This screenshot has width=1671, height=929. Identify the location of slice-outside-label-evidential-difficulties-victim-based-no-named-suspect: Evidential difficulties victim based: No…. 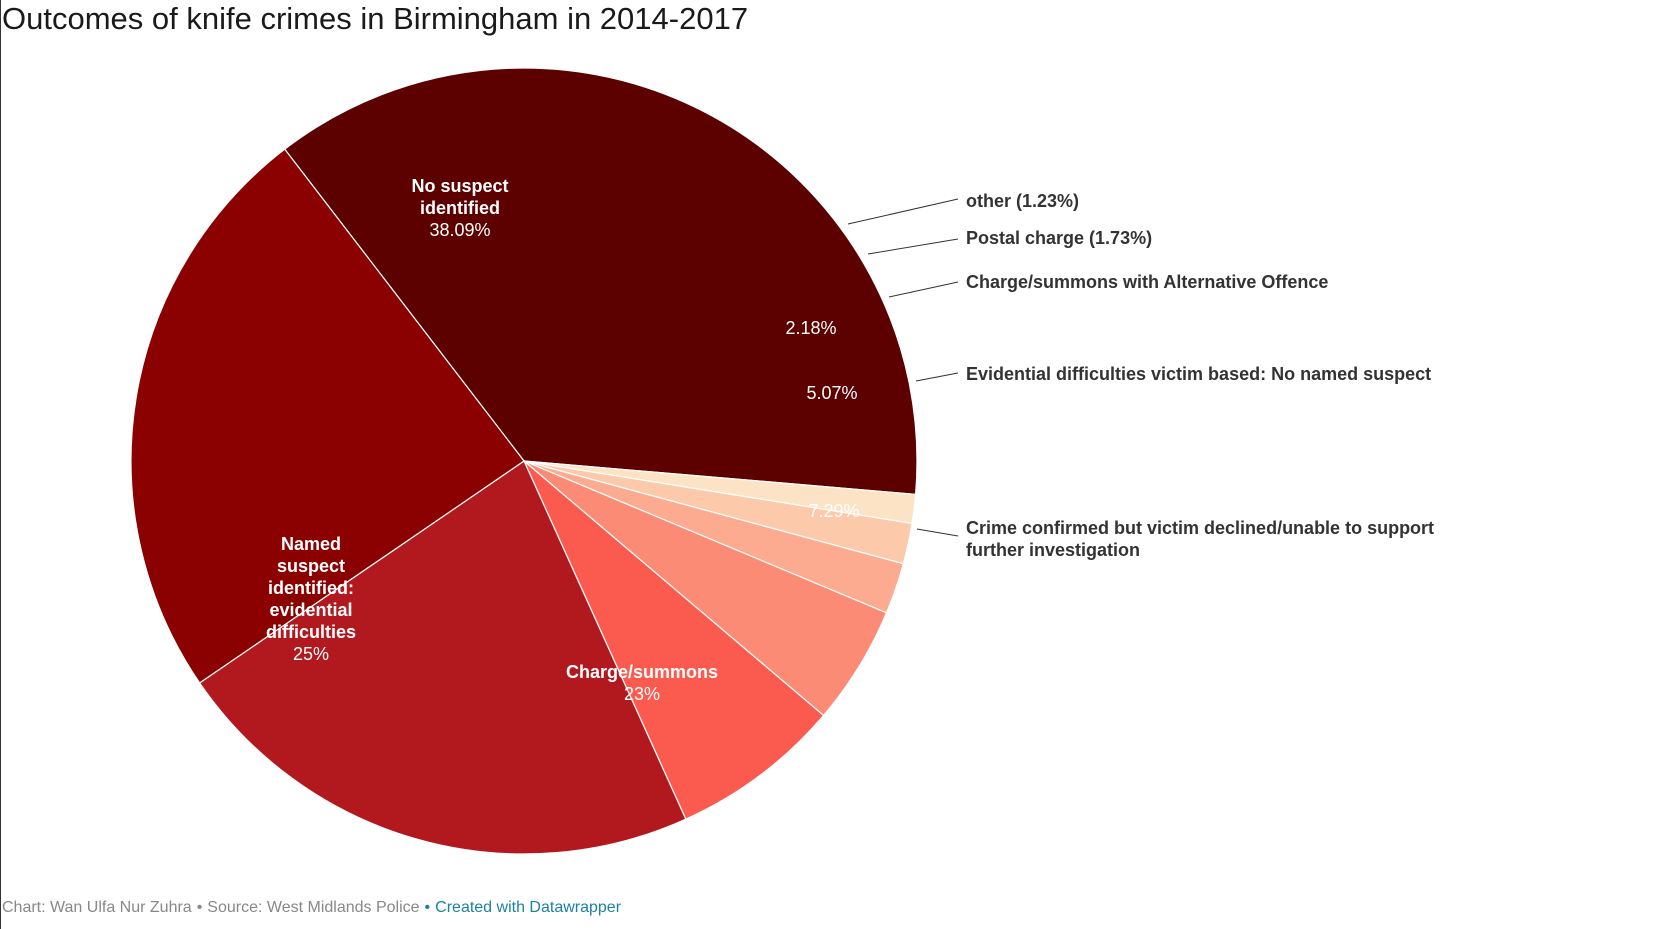
(1198, 374).